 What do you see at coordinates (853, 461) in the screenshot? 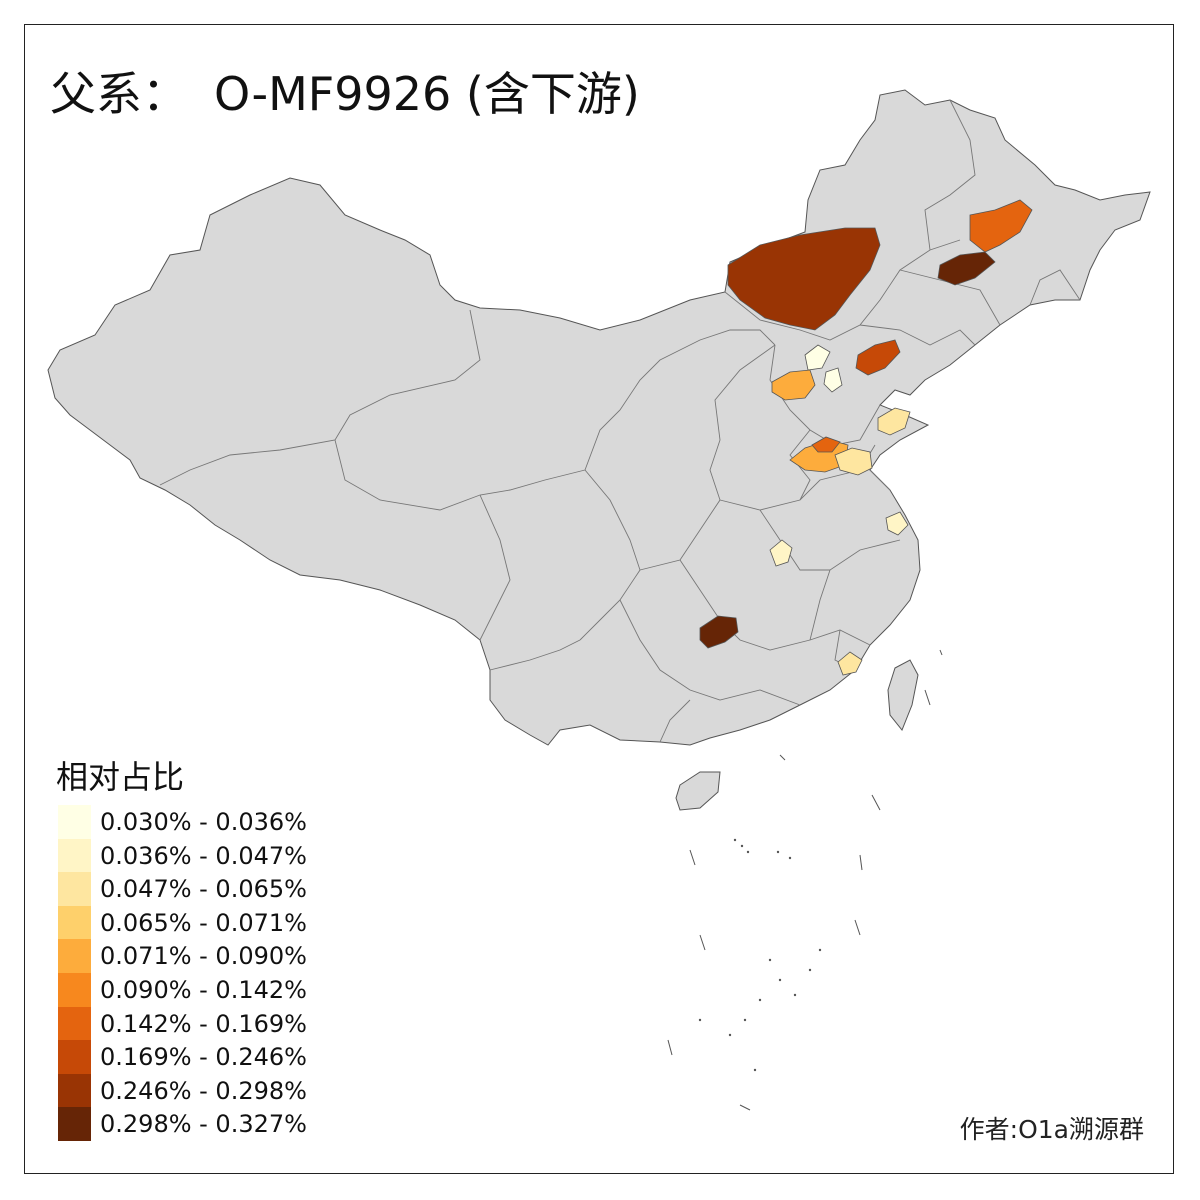
I see `region-shandong-south` at bounding box center [853, 461].